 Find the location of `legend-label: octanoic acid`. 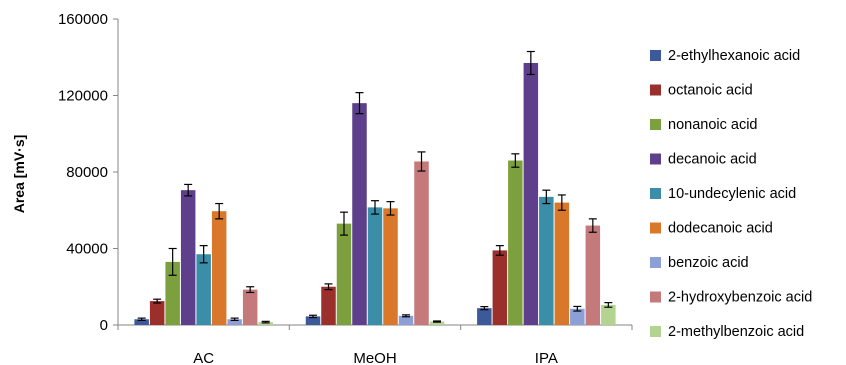

legend-label: octanoic acid is located at coordinates (710, 91).